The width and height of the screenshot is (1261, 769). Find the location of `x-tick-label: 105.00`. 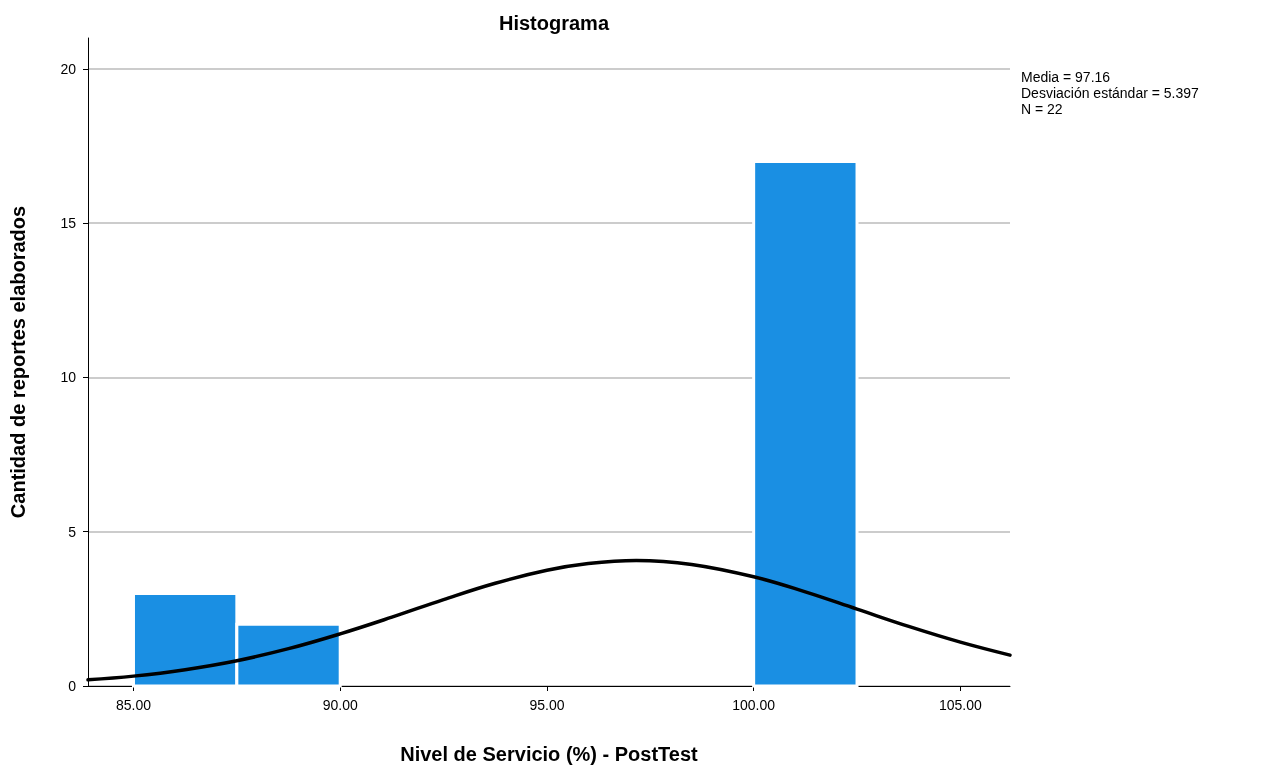

x-tick-label: 105.00 is located at coordinates (960, 705).